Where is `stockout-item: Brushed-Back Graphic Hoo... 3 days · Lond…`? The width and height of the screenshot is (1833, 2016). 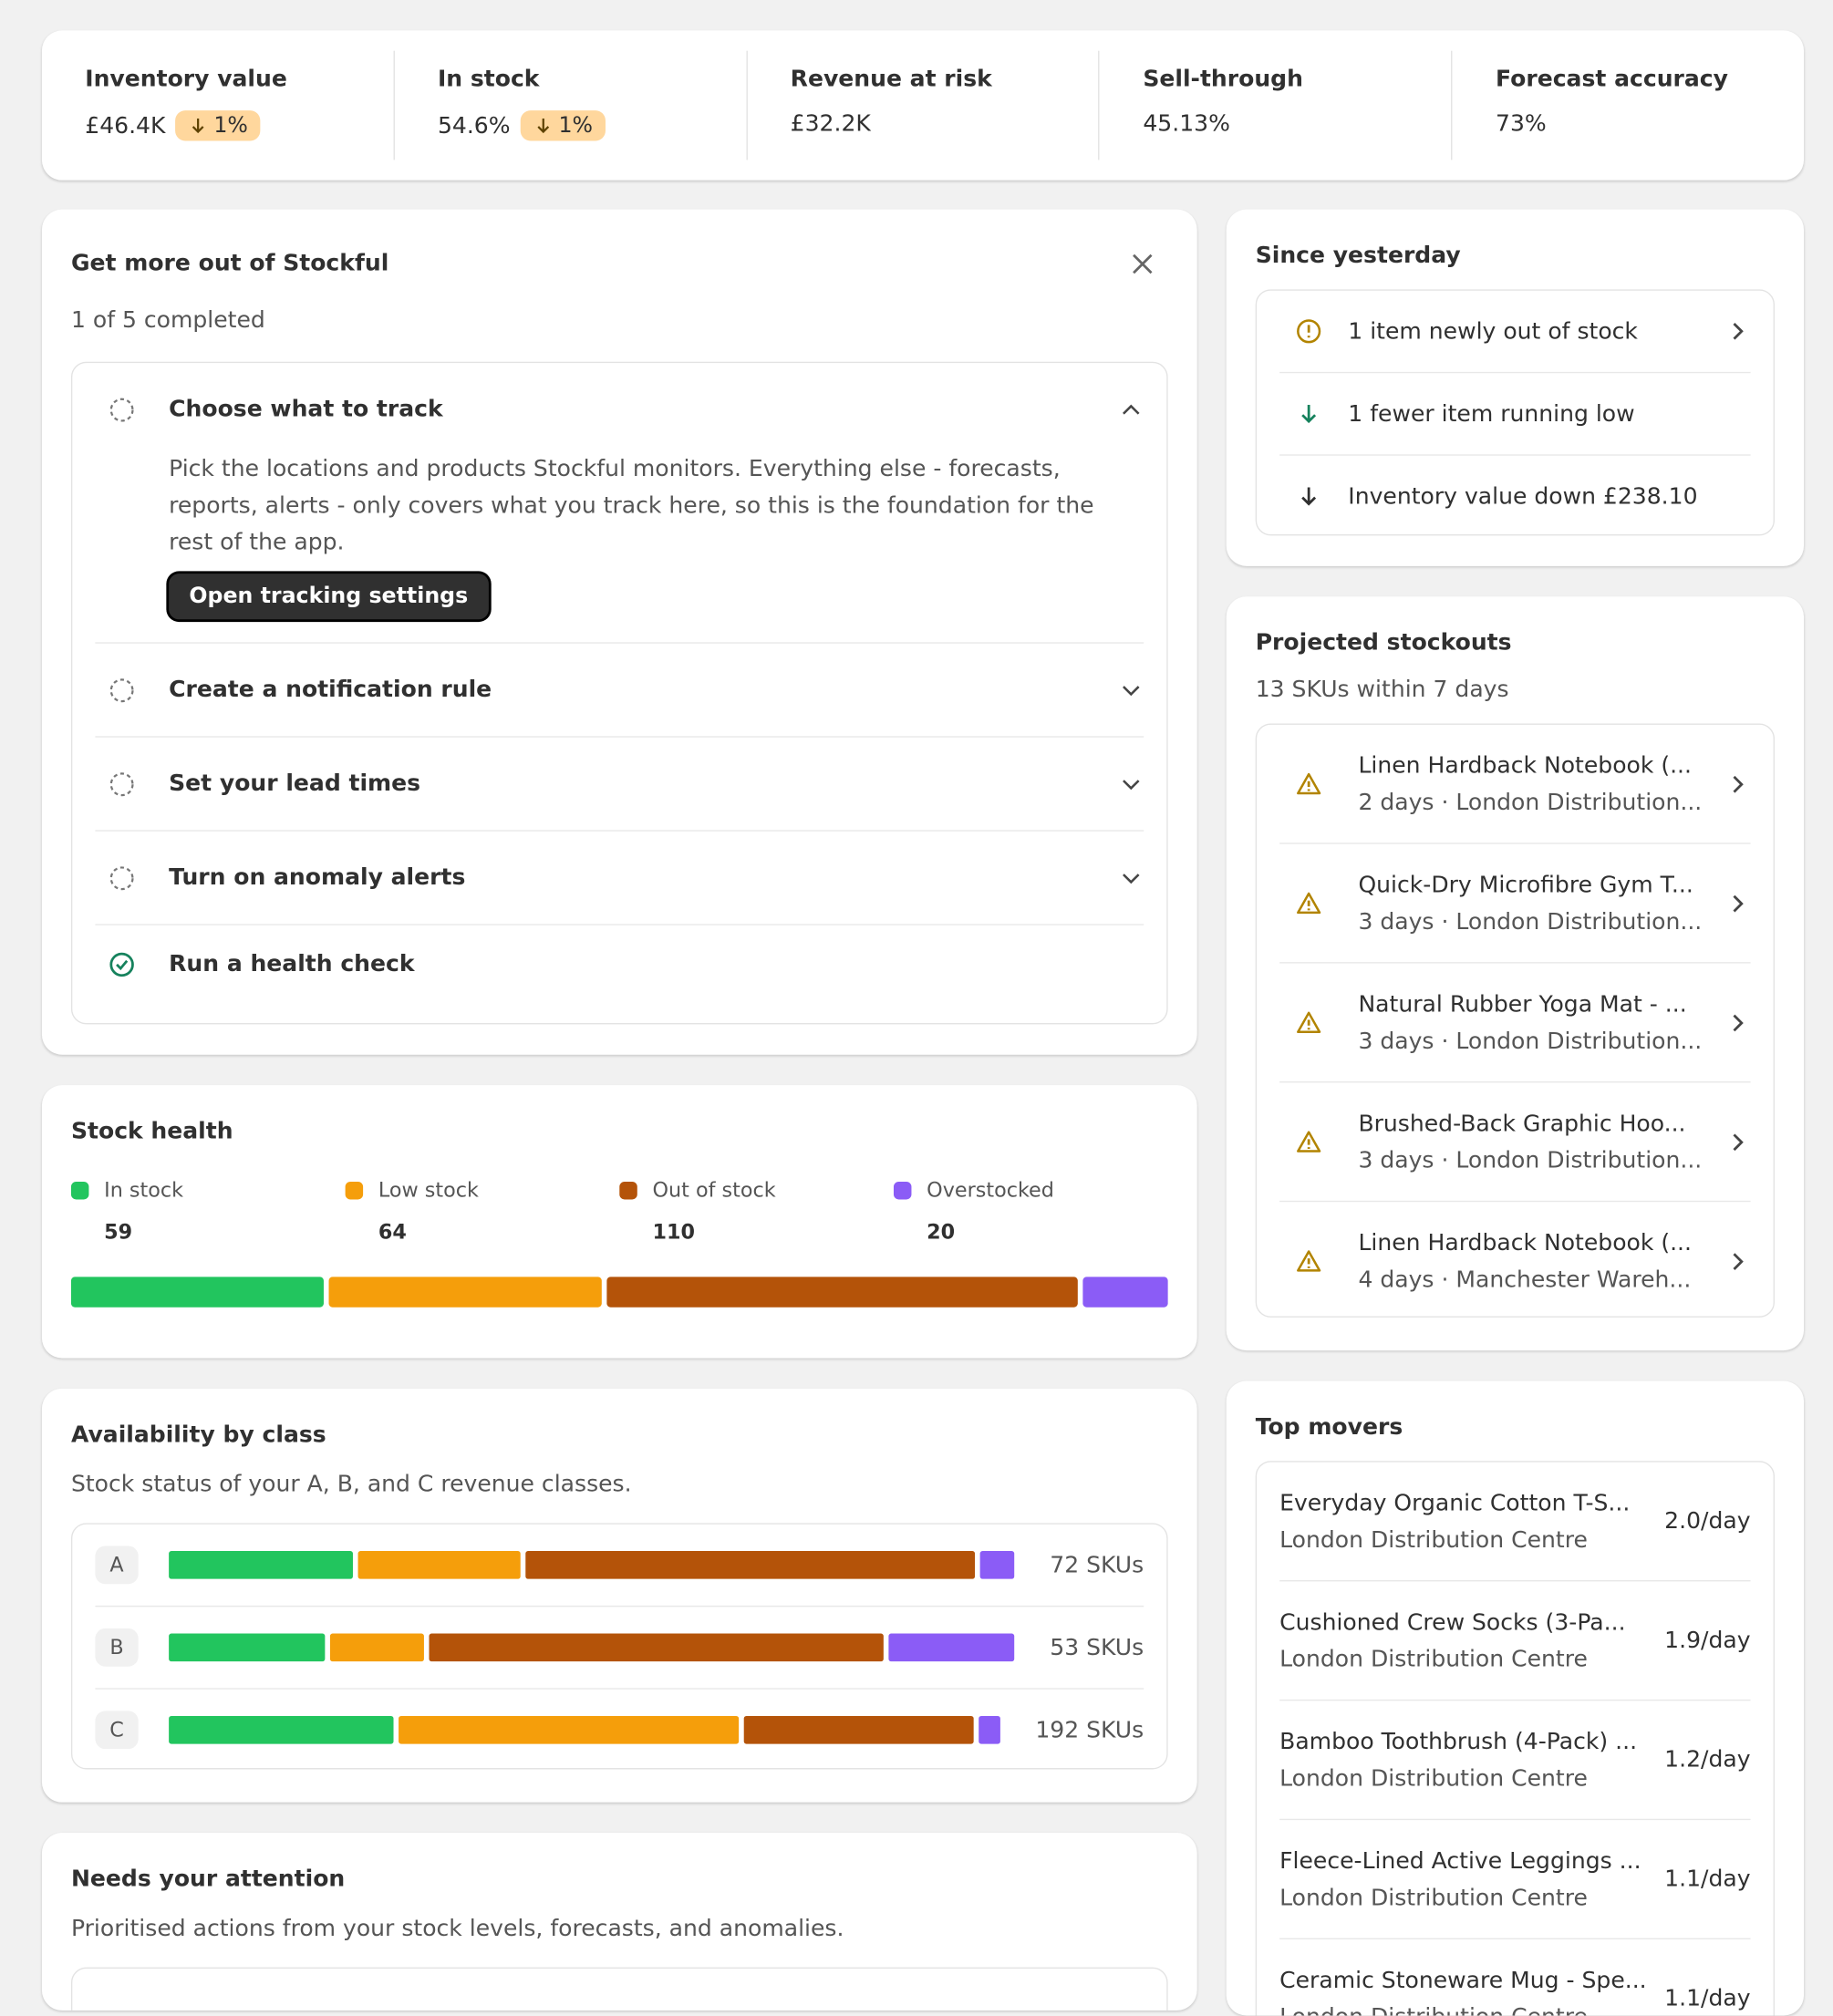 stockout-item: Brushed-Back Graphic Hoo... 3 days · Lond… is located at coordinates (1515, 1142).